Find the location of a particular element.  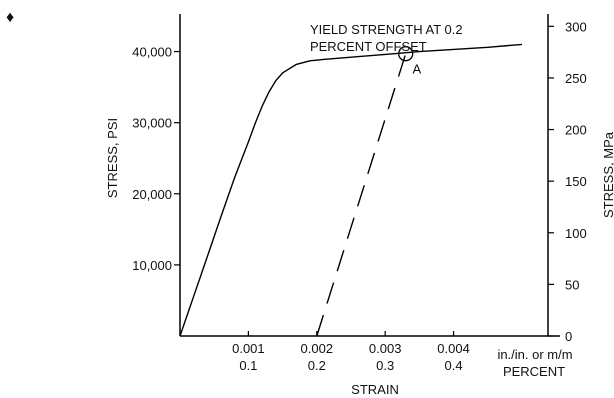

x-tick-percent-label: 0.1 is located at coordinates (248, 365).